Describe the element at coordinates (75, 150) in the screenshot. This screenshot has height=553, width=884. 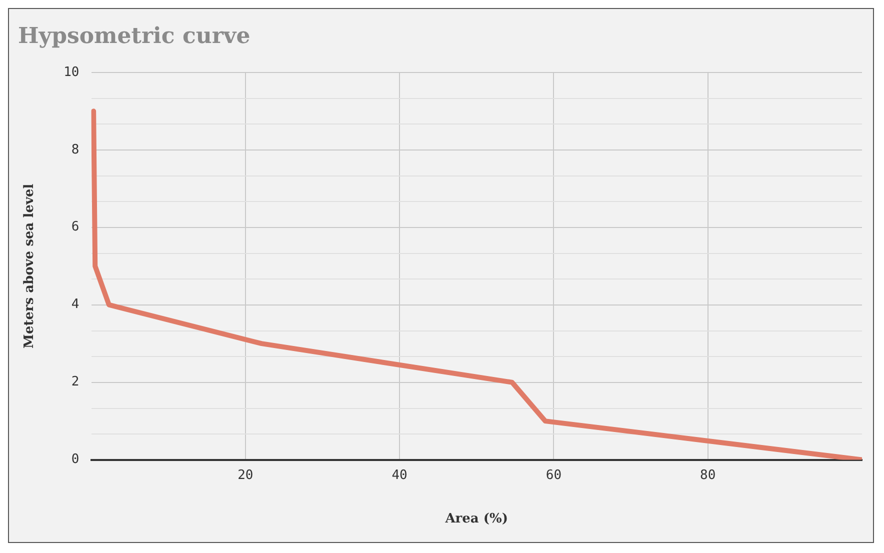
I see `y-tick-label: 8` at that location.